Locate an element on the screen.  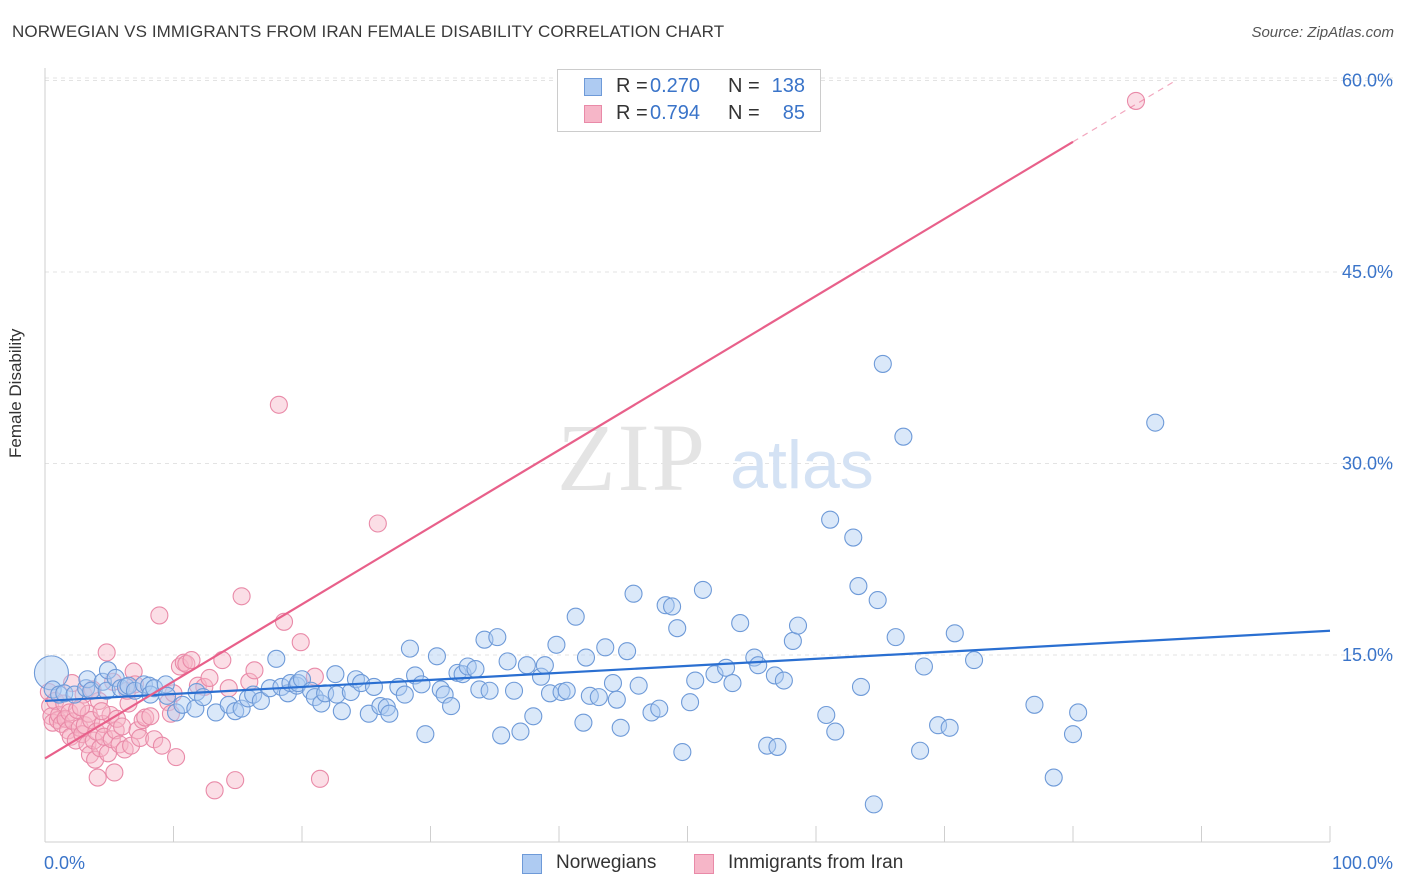
y-tick-label: 30.0% is located at coordinates (1367, 464).